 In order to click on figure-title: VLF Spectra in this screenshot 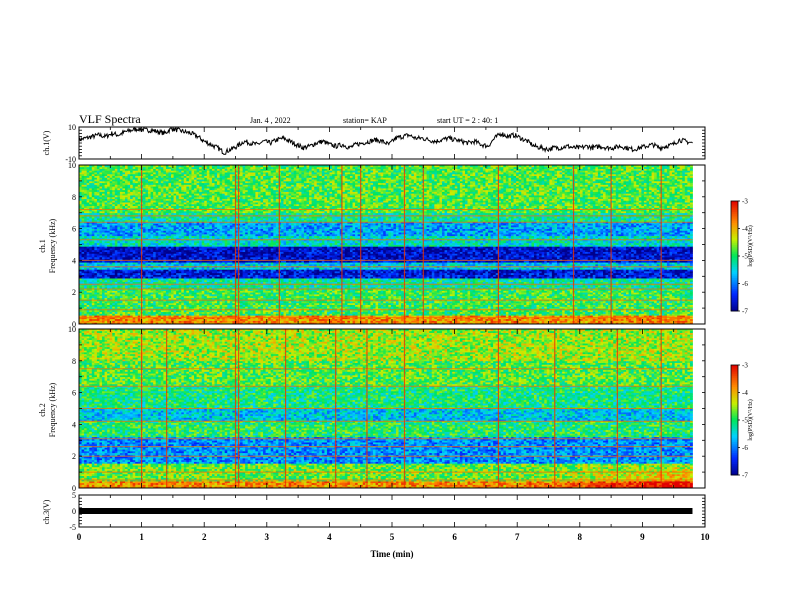, I will do `click(110, 119)`.